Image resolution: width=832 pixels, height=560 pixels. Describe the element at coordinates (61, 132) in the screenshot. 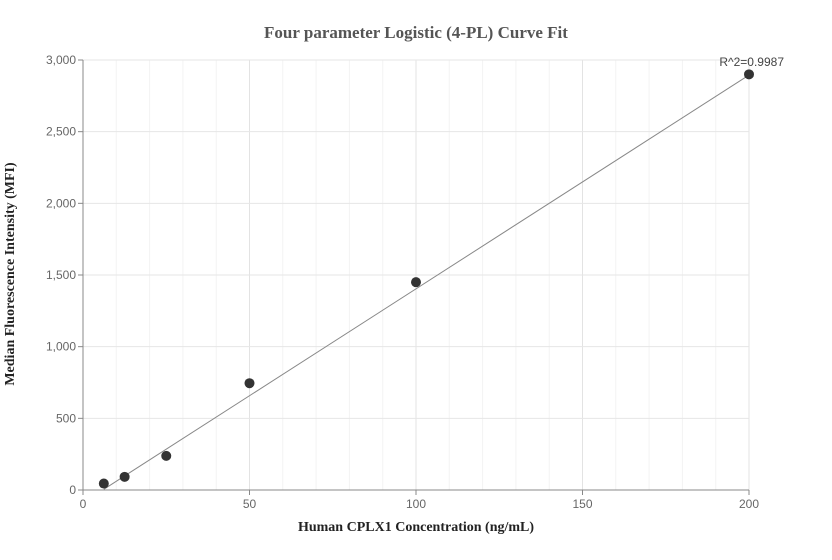

I see `y-tick-label: 2,500` at that location.